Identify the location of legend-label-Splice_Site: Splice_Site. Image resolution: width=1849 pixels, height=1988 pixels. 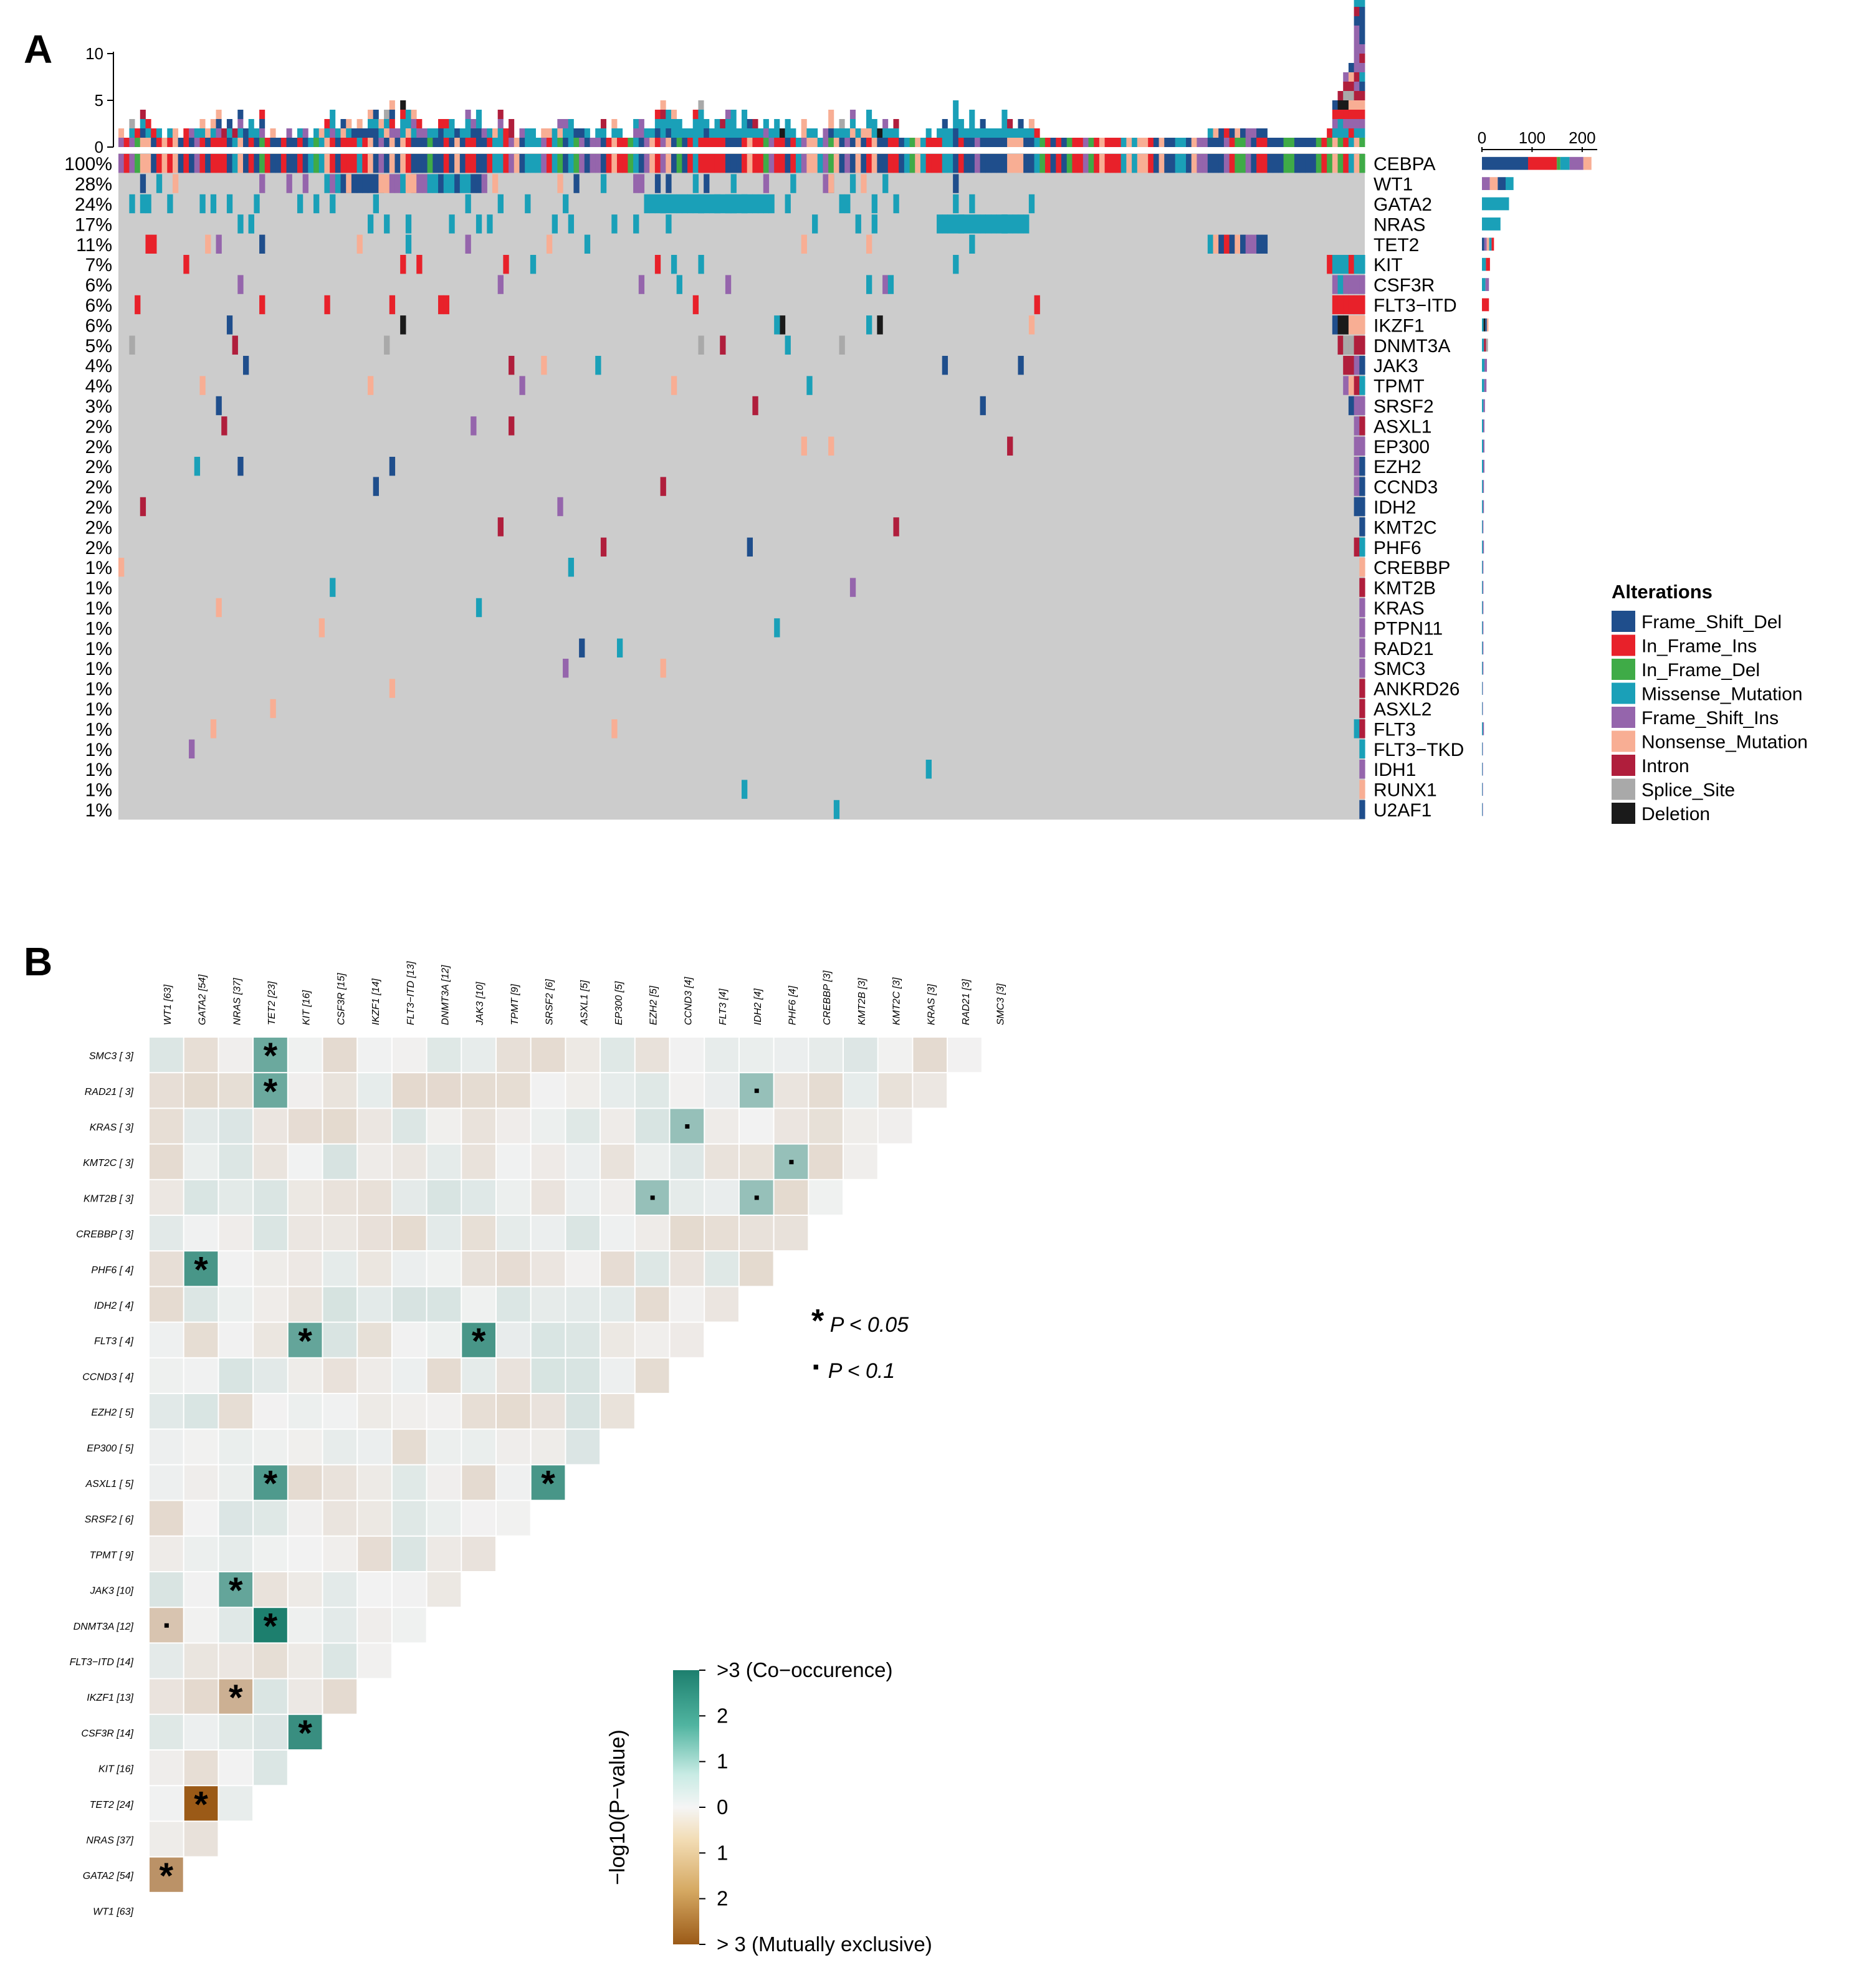
(1688, 790).